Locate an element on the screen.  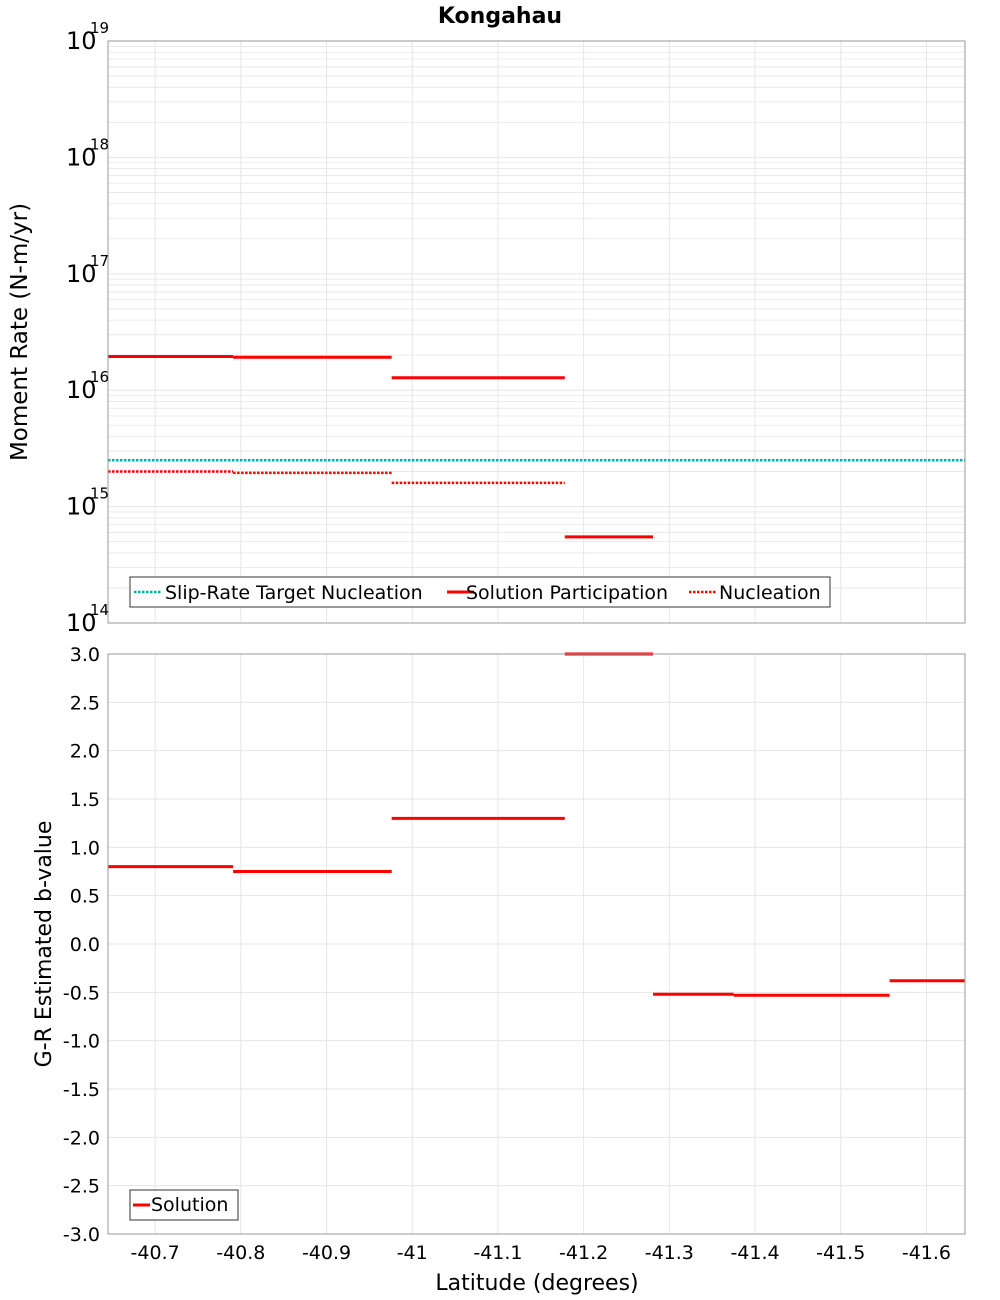
y-tick-exponent: 17 is located at coordinates (99, 261).